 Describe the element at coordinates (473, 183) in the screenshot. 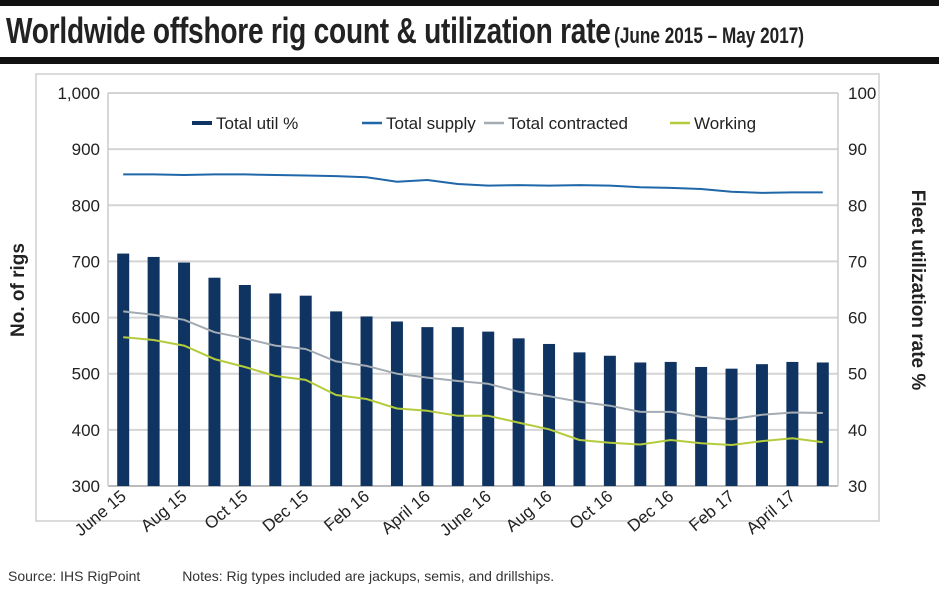

I see `line-total-supply` at that location.